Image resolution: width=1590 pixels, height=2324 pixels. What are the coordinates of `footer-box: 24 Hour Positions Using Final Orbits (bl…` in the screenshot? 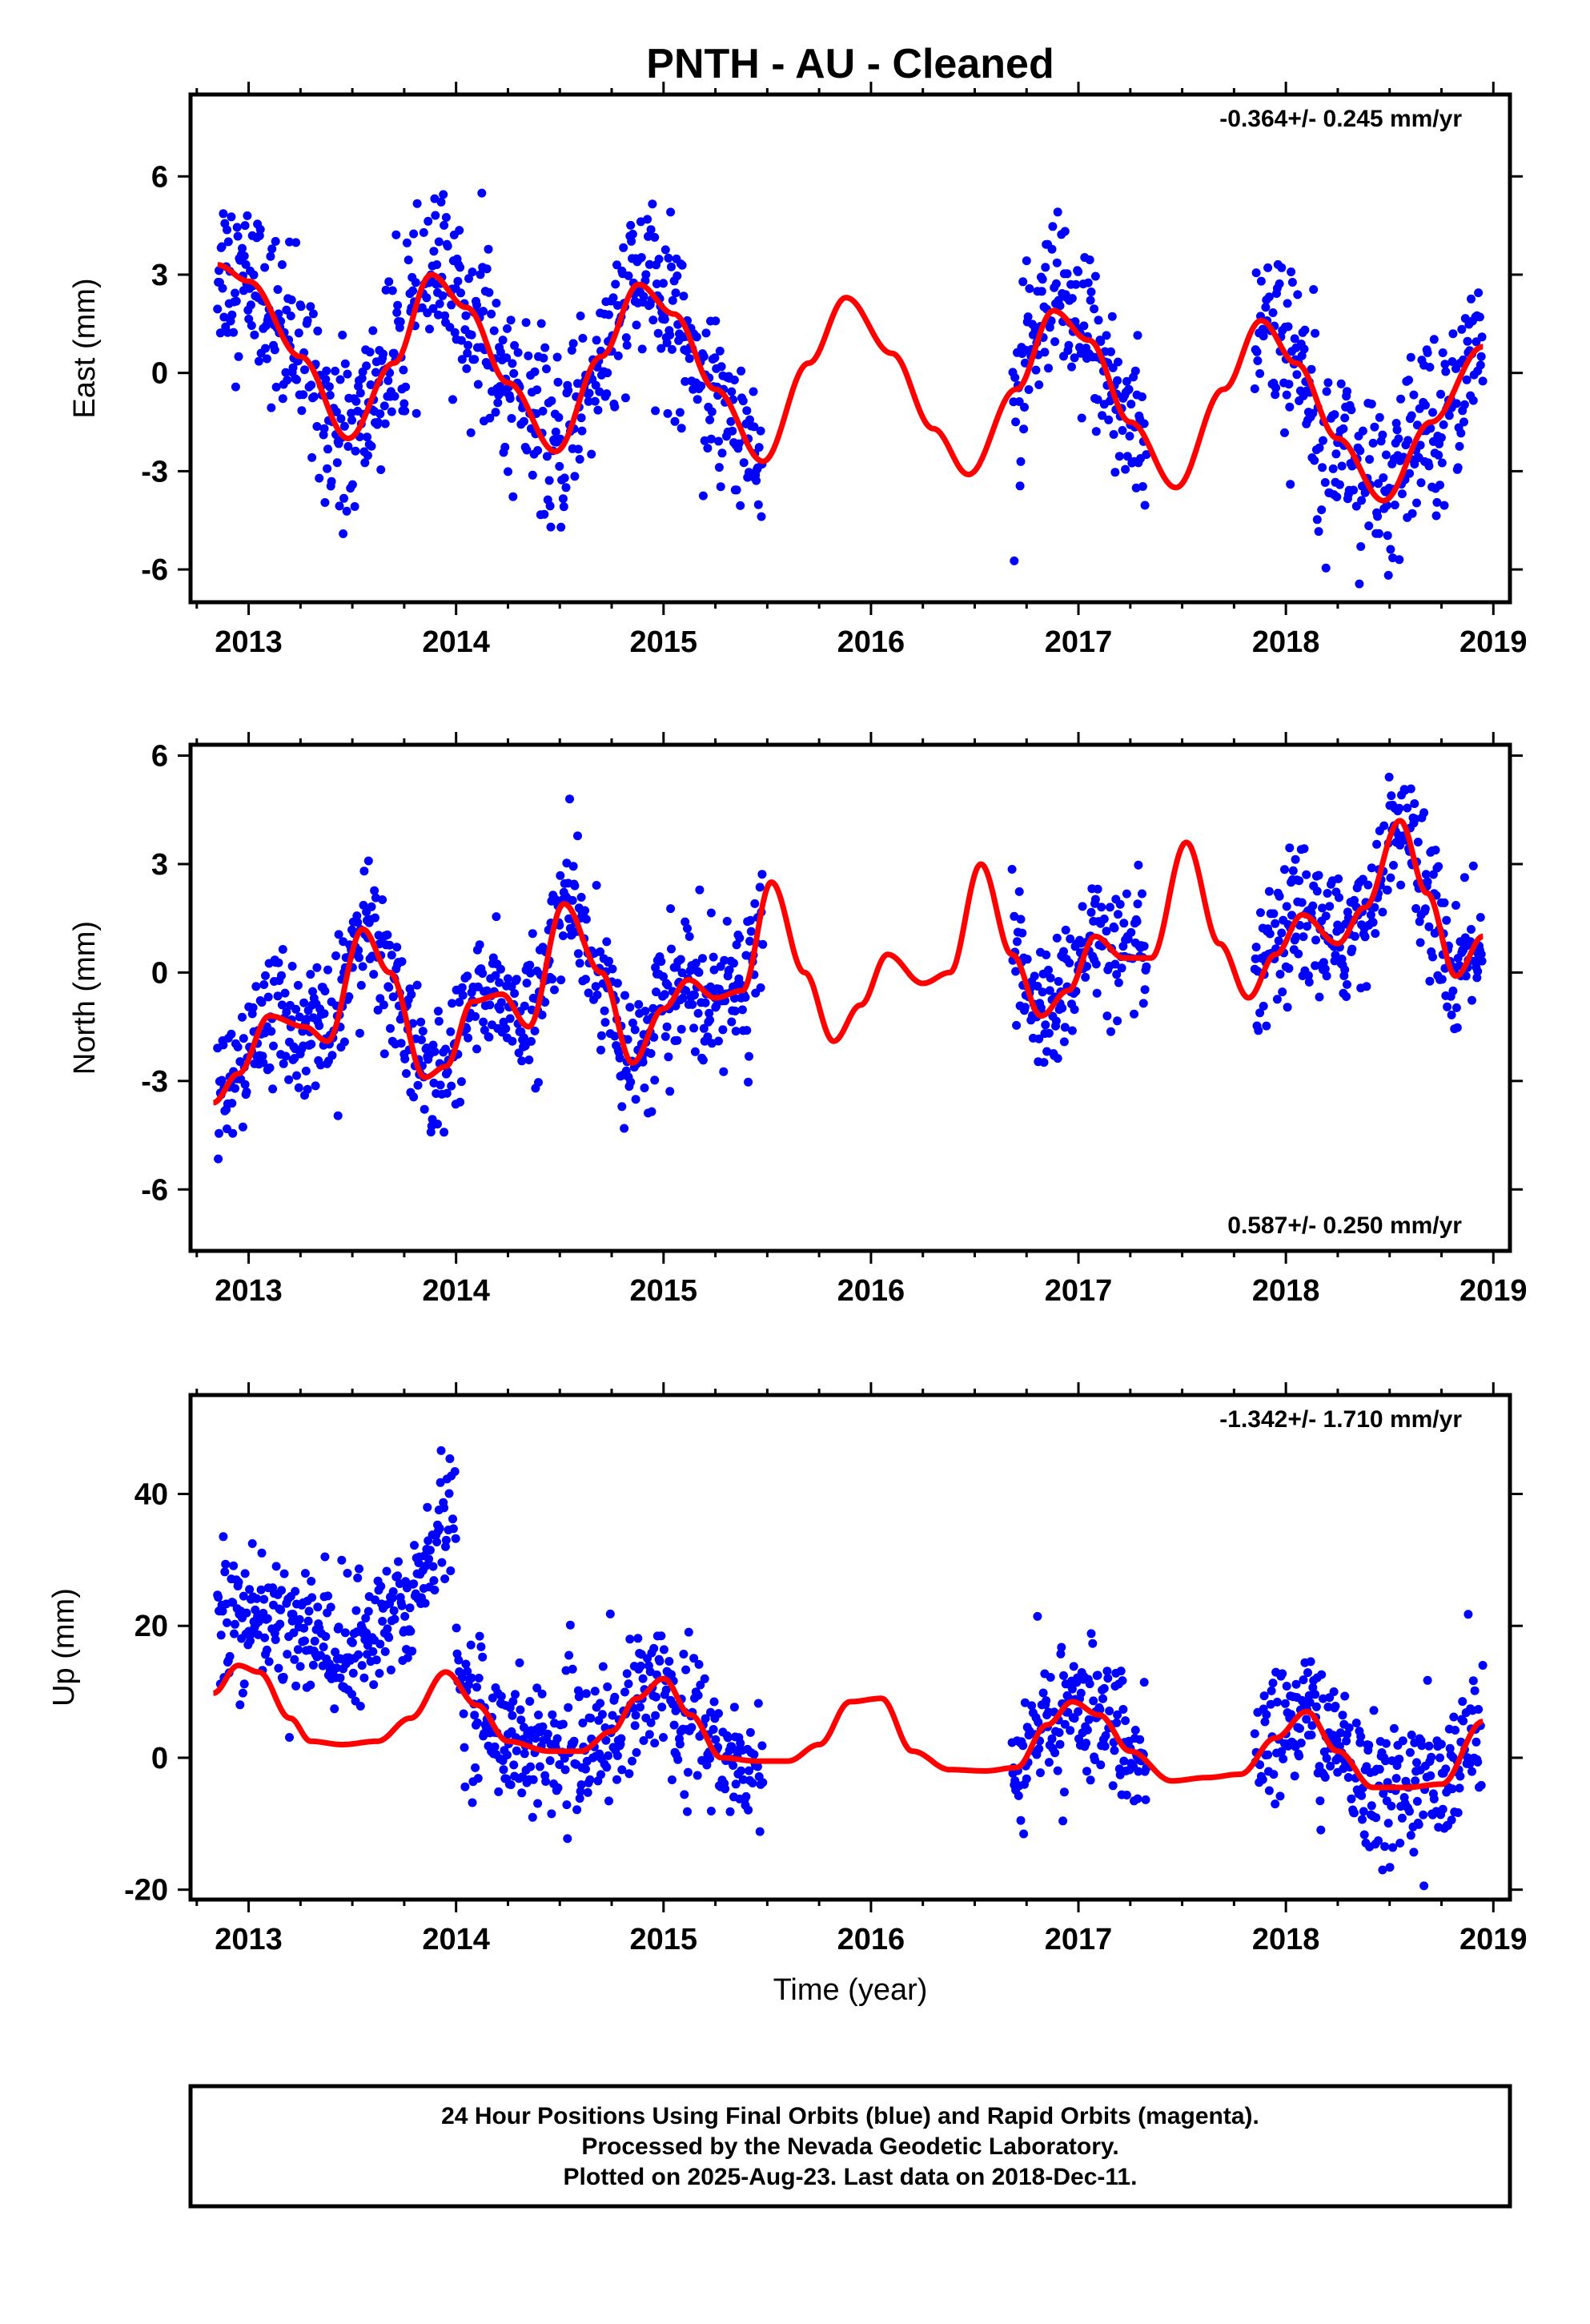 It's located at (850, 2146).